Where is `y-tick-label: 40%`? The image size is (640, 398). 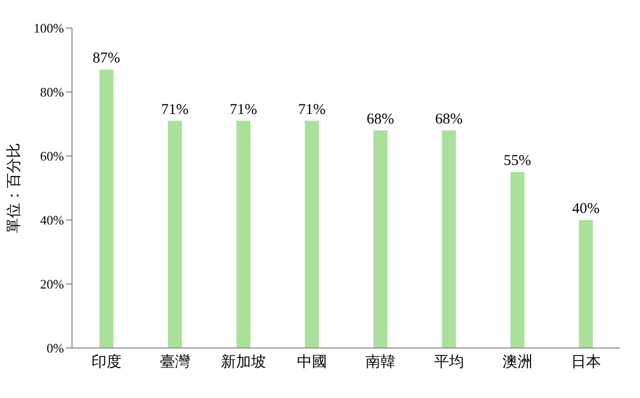
y-tick-label: 40% is located at coordinates (52, 220).